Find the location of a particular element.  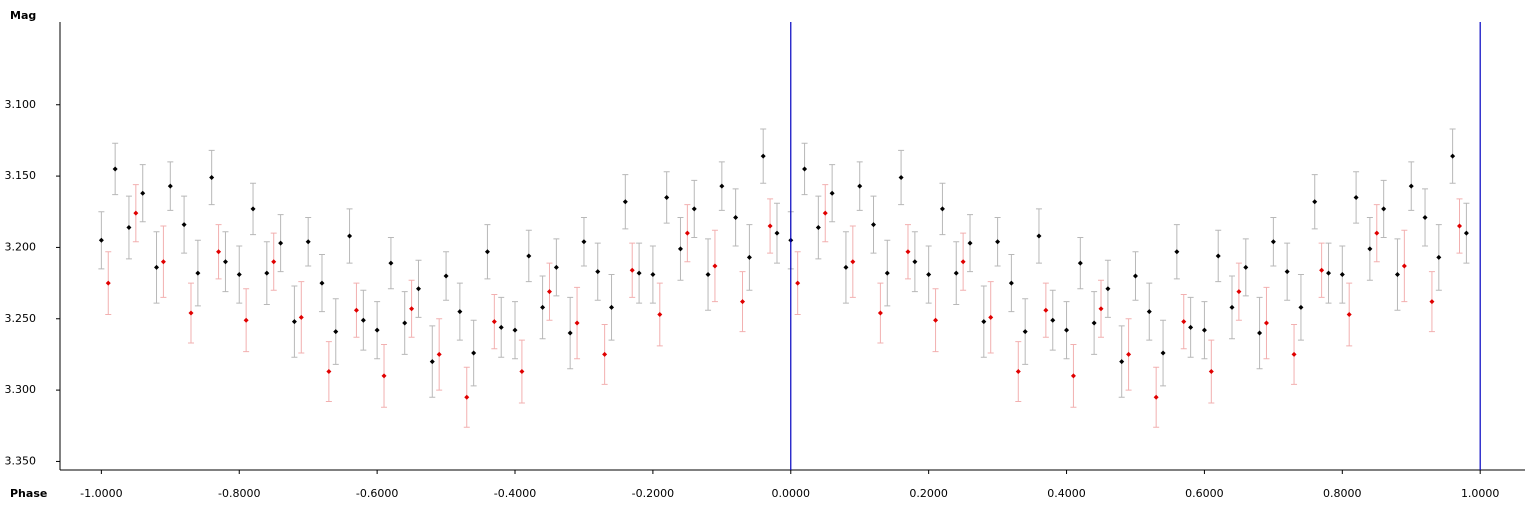

y-tick-label: 3.150 is located at coordinates (21, 175).